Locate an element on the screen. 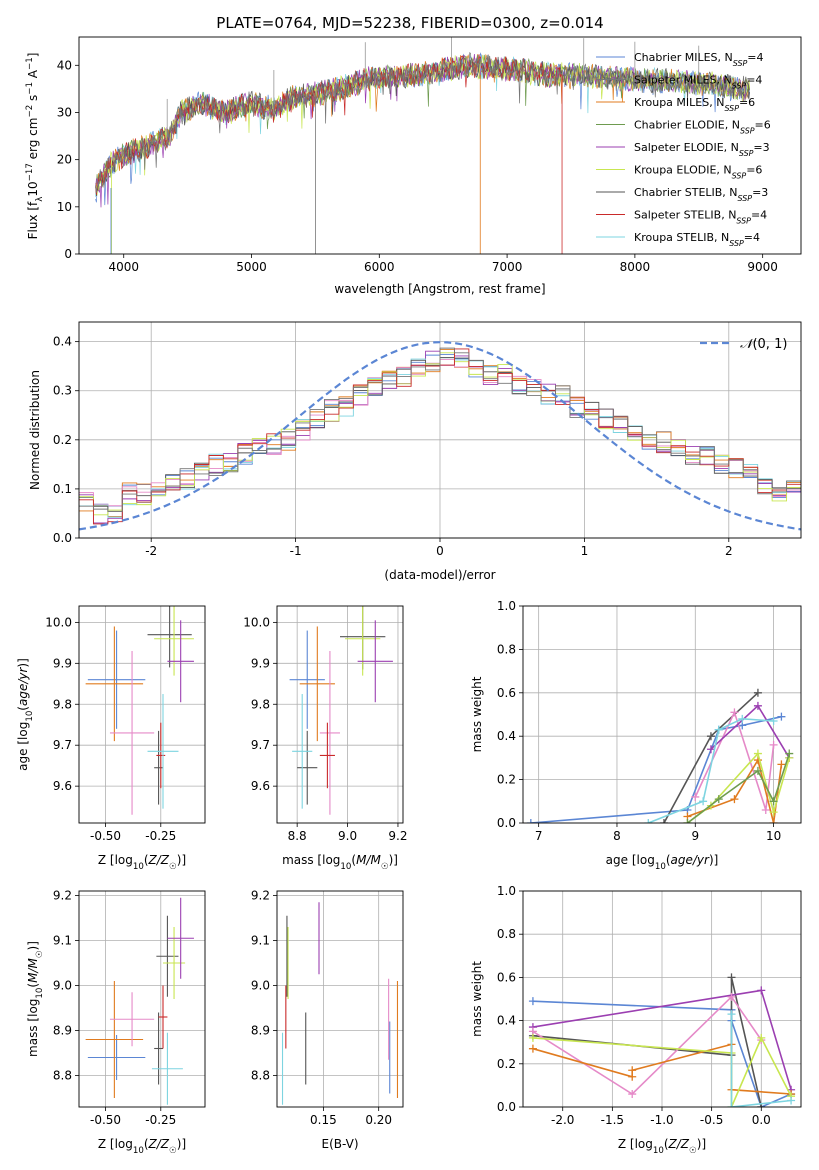 The height and width of the screenshot is (1170, 819). age_vs_Z-ylabel-part: age/yr is located at coordinates (23, 685).